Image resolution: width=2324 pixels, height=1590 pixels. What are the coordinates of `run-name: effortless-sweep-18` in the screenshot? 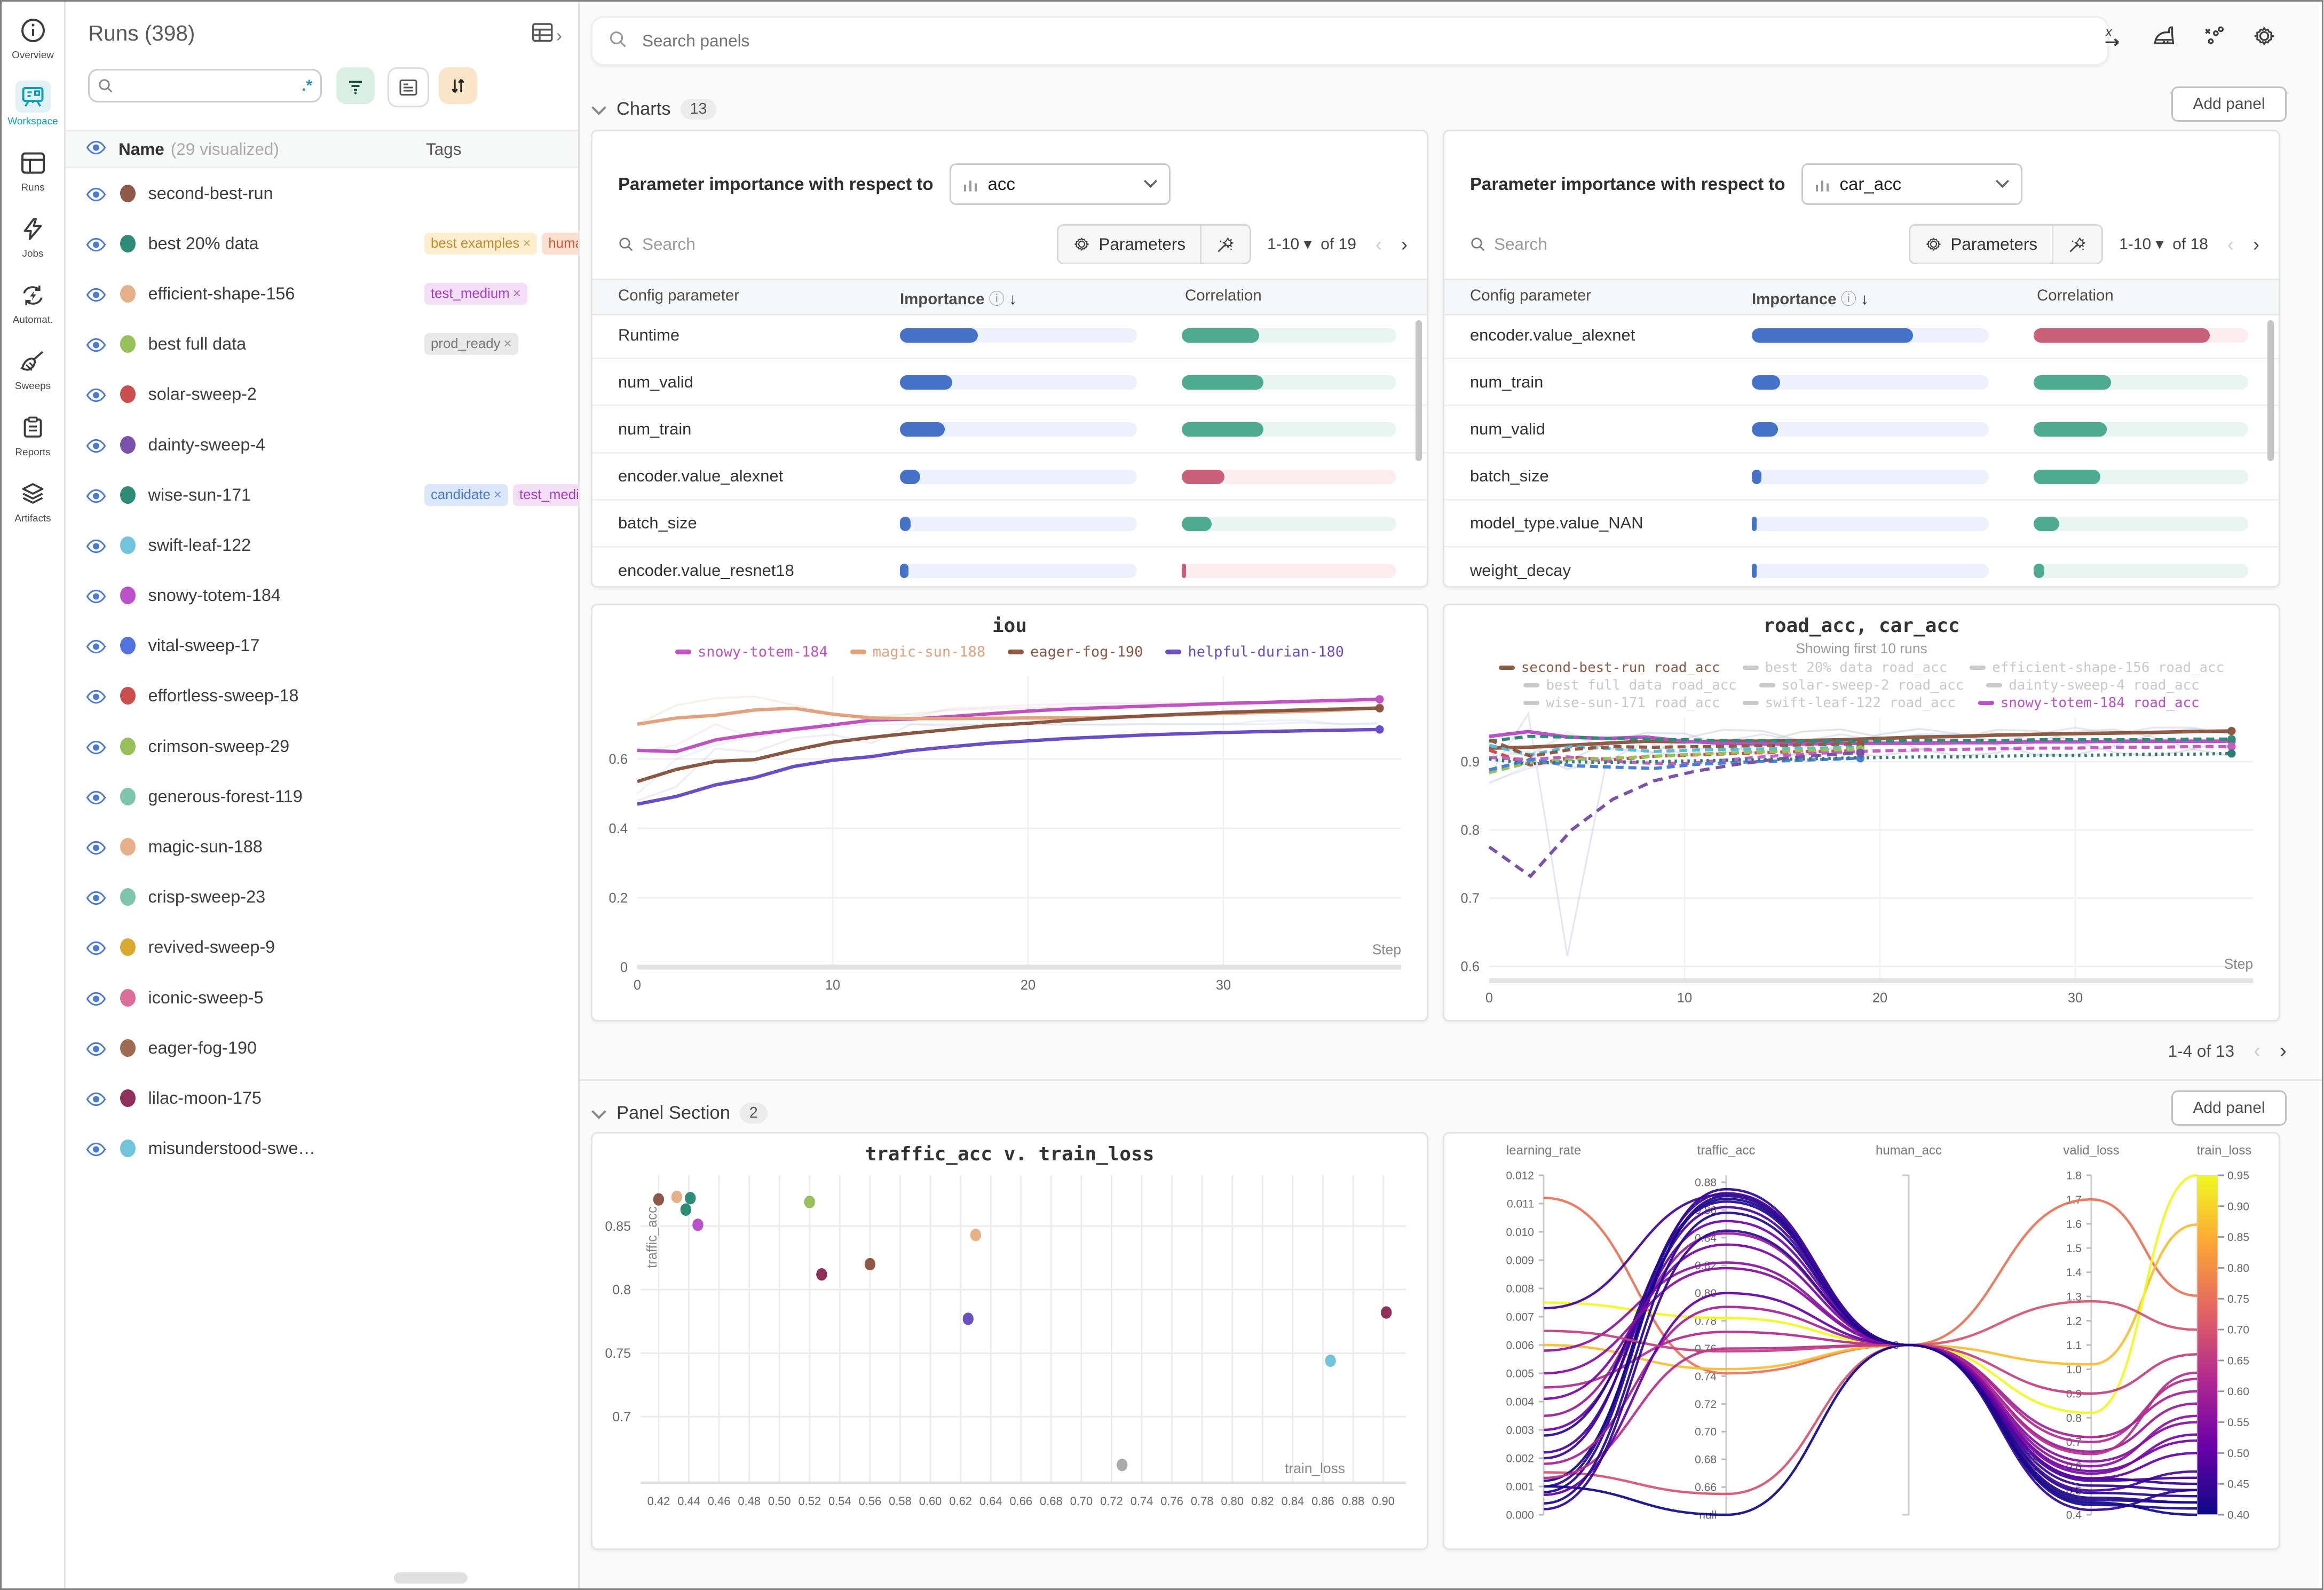 It's located at (223, 696).